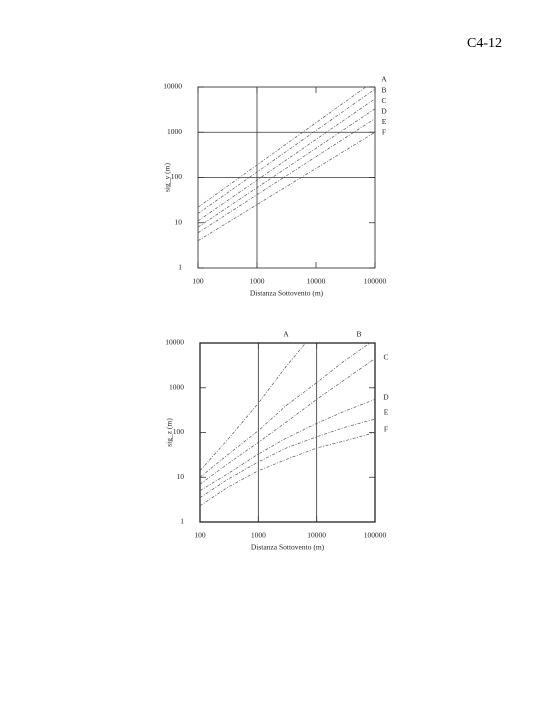 This screenshot has height=720, width=540. Describe the element at coordinates (169, 432) in the screenshot. I see `y-axis-label: sig_z (m)` at that location.